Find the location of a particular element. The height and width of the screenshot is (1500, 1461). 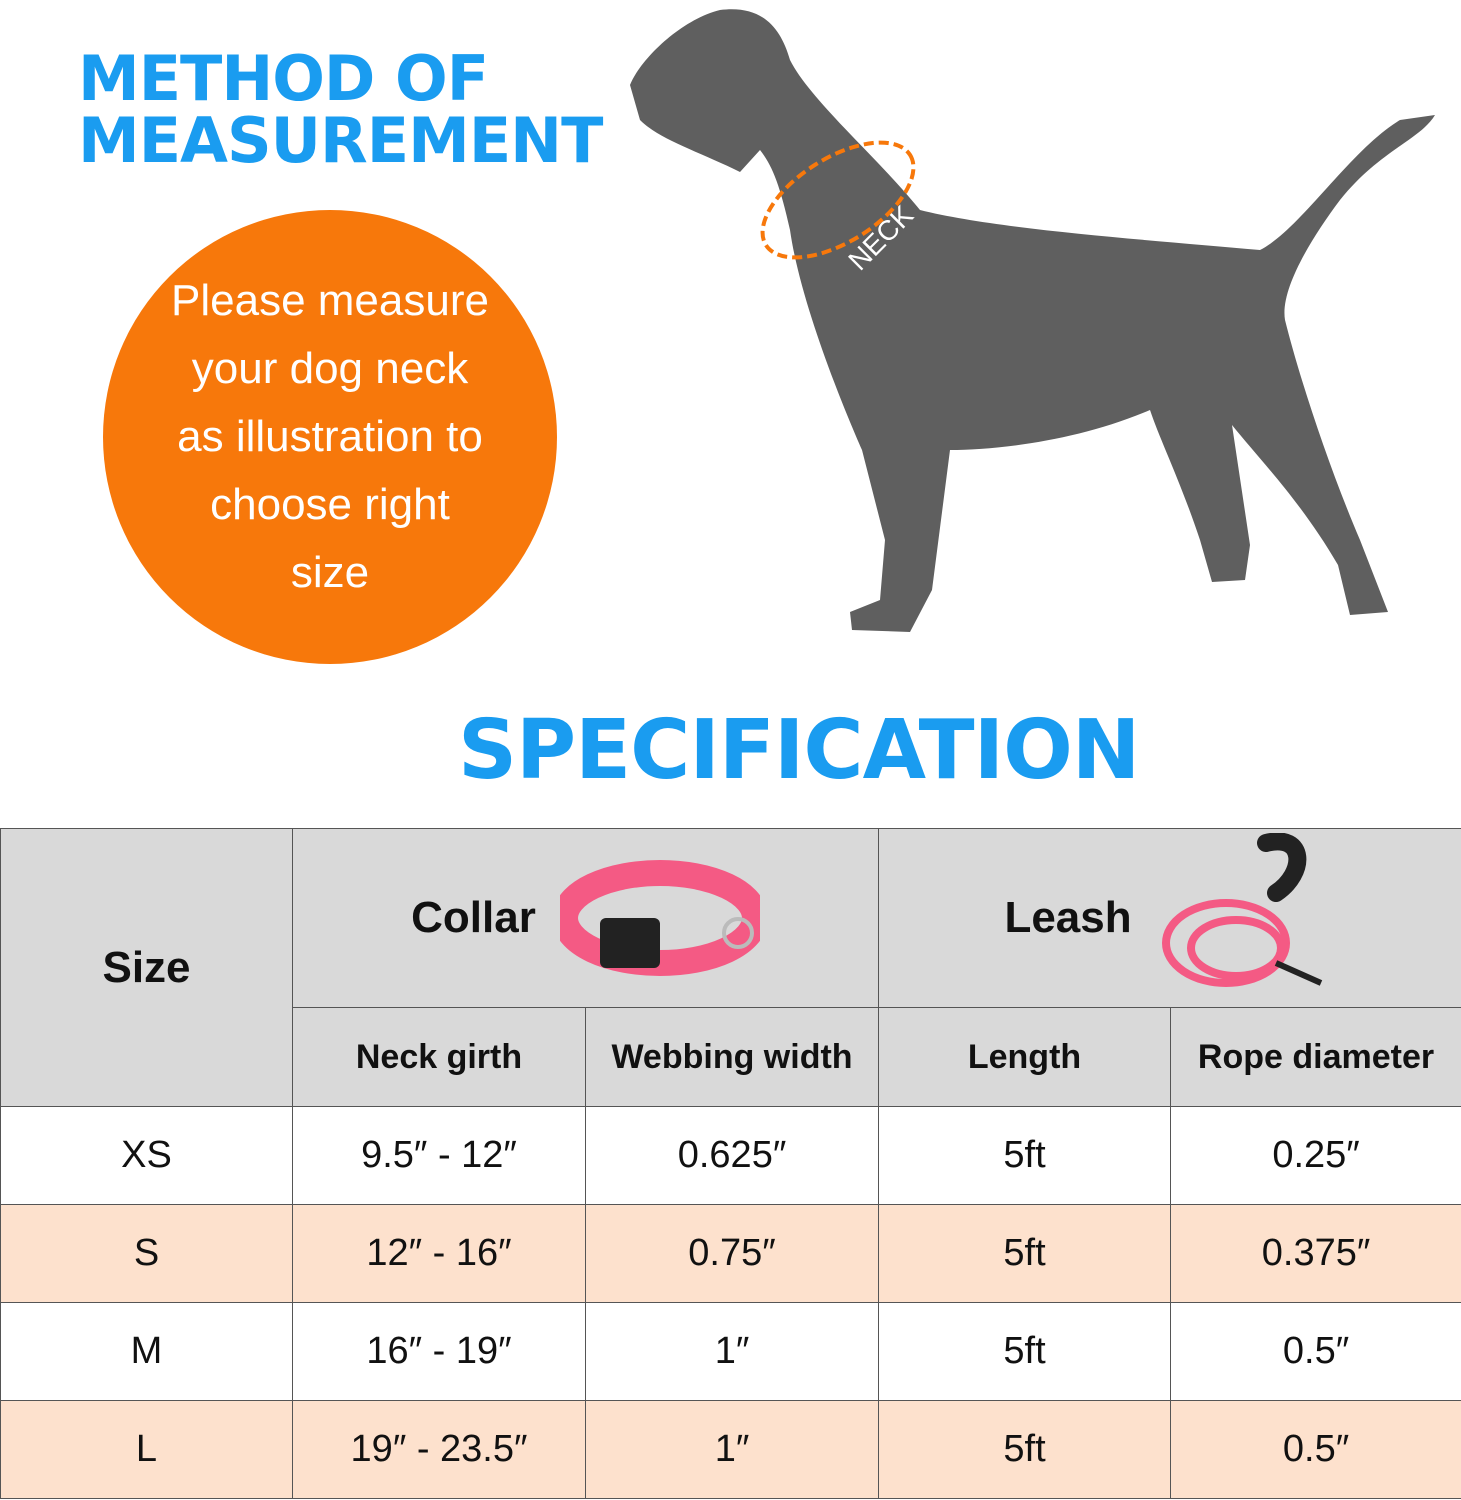

leash-header: Leash is located at coordinates (1169, 918).